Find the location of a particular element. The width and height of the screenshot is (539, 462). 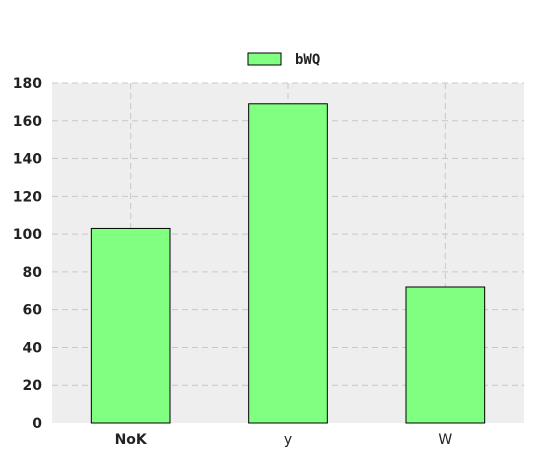

y-tick-label: 120 is located at coordinates (27, 197).